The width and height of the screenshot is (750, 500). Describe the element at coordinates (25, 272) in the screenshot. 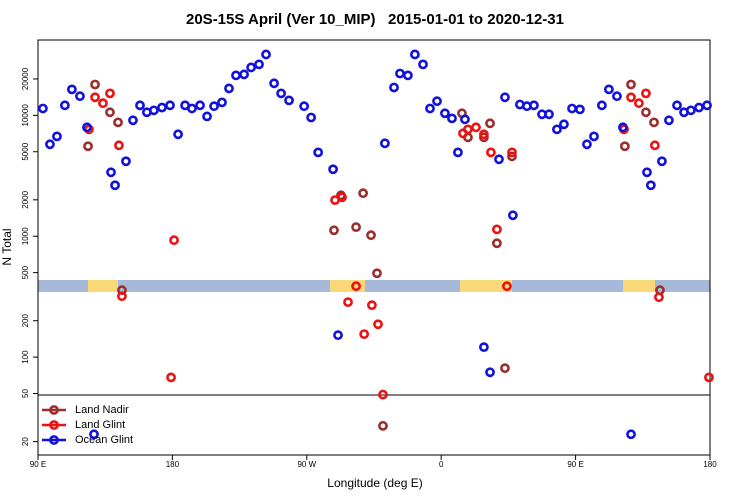

I see `y-tick-label: 500` at that location.